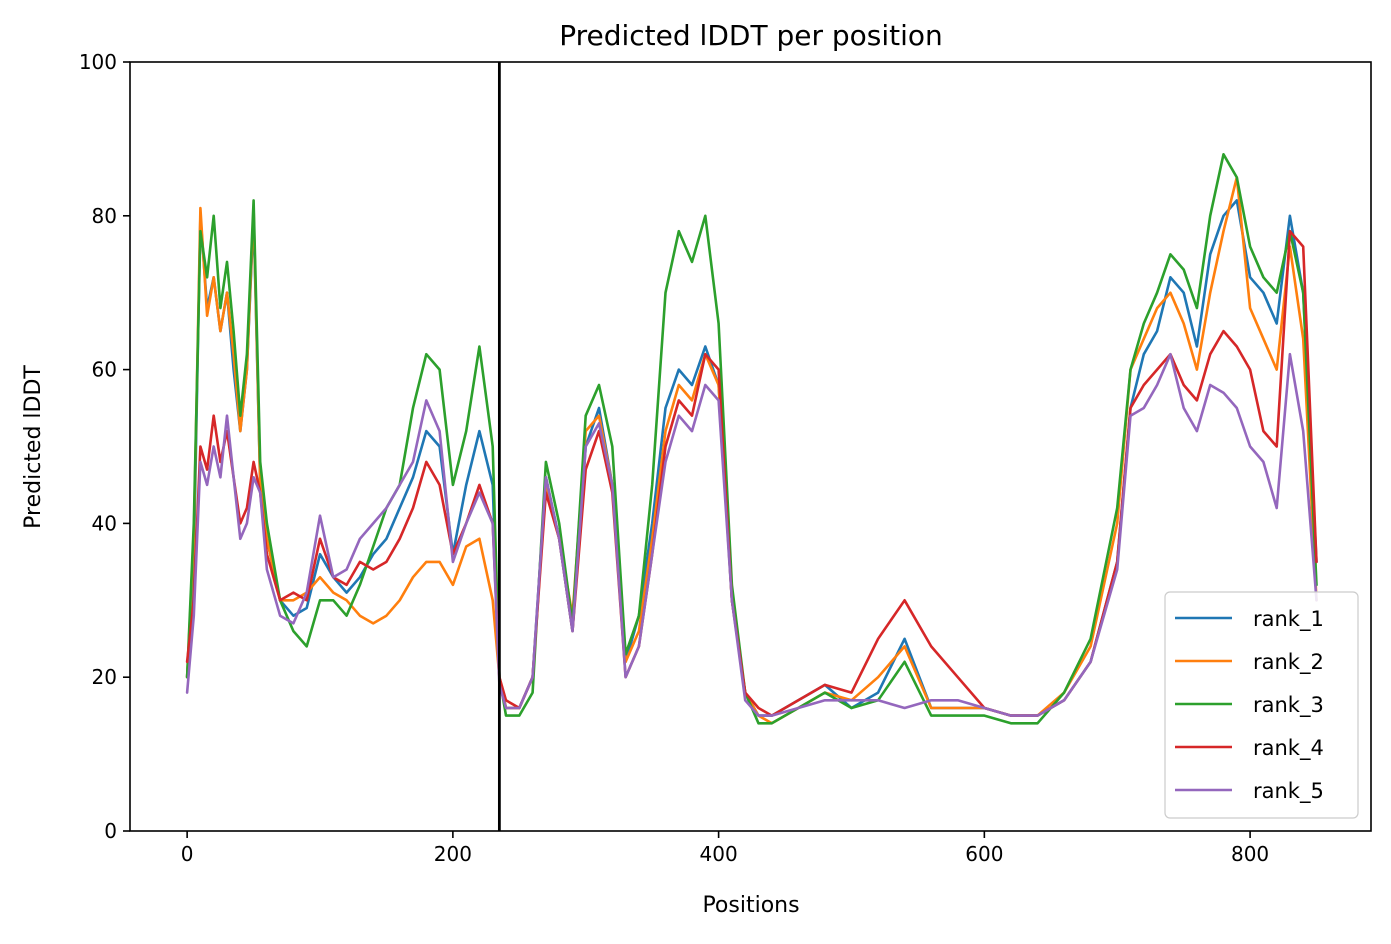 The height and width of the screenshot is (944, 1391). I want to click on x-tick-label: 800, so click(1250, 854).